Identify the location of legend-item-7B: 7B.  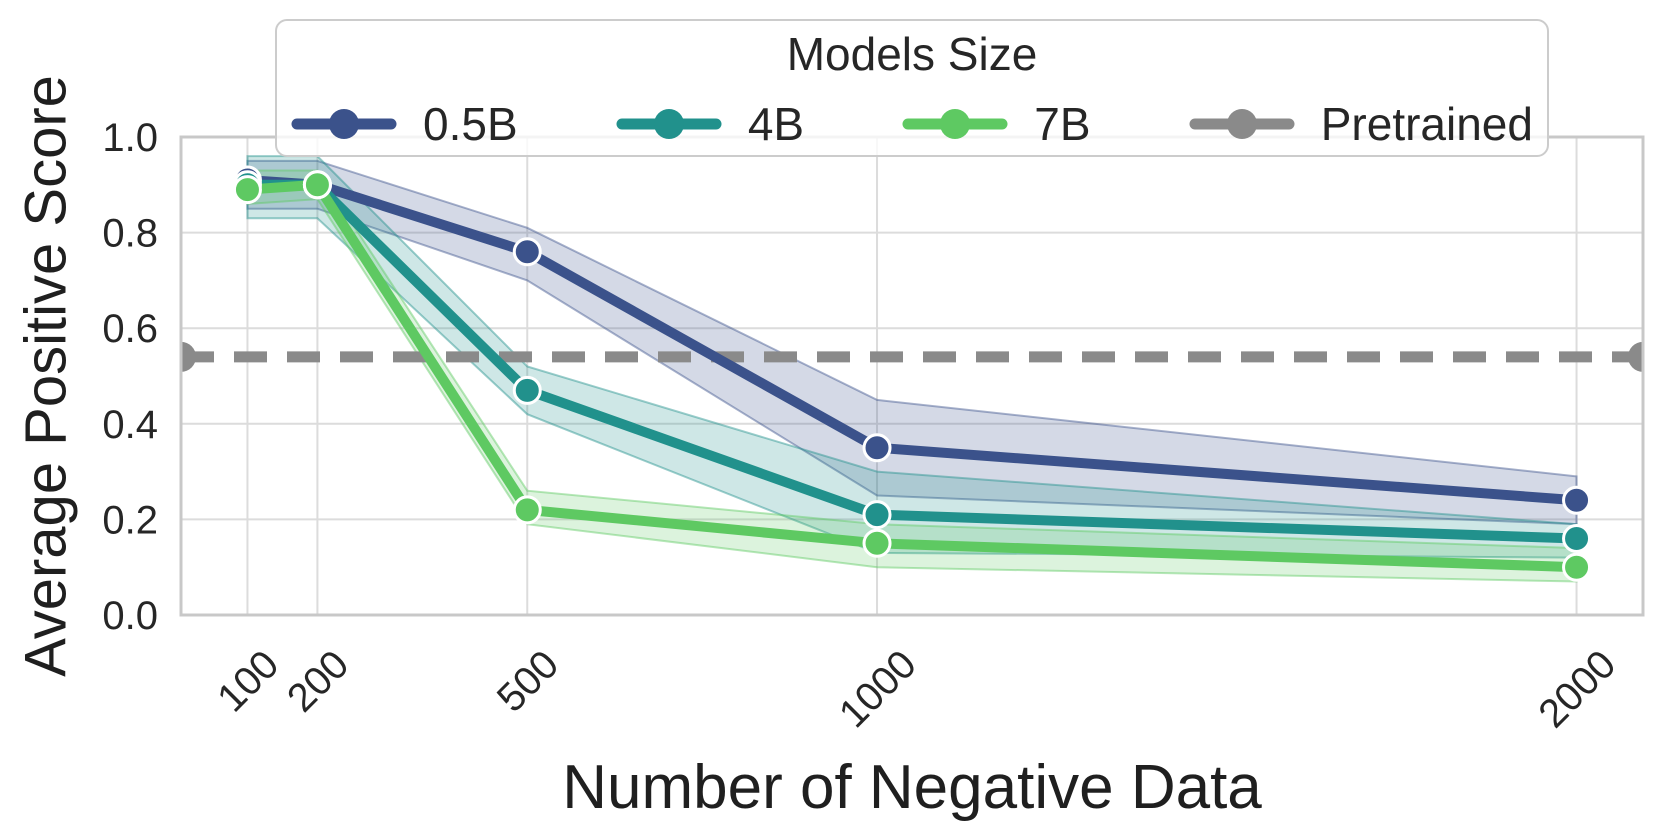
(996, 124).